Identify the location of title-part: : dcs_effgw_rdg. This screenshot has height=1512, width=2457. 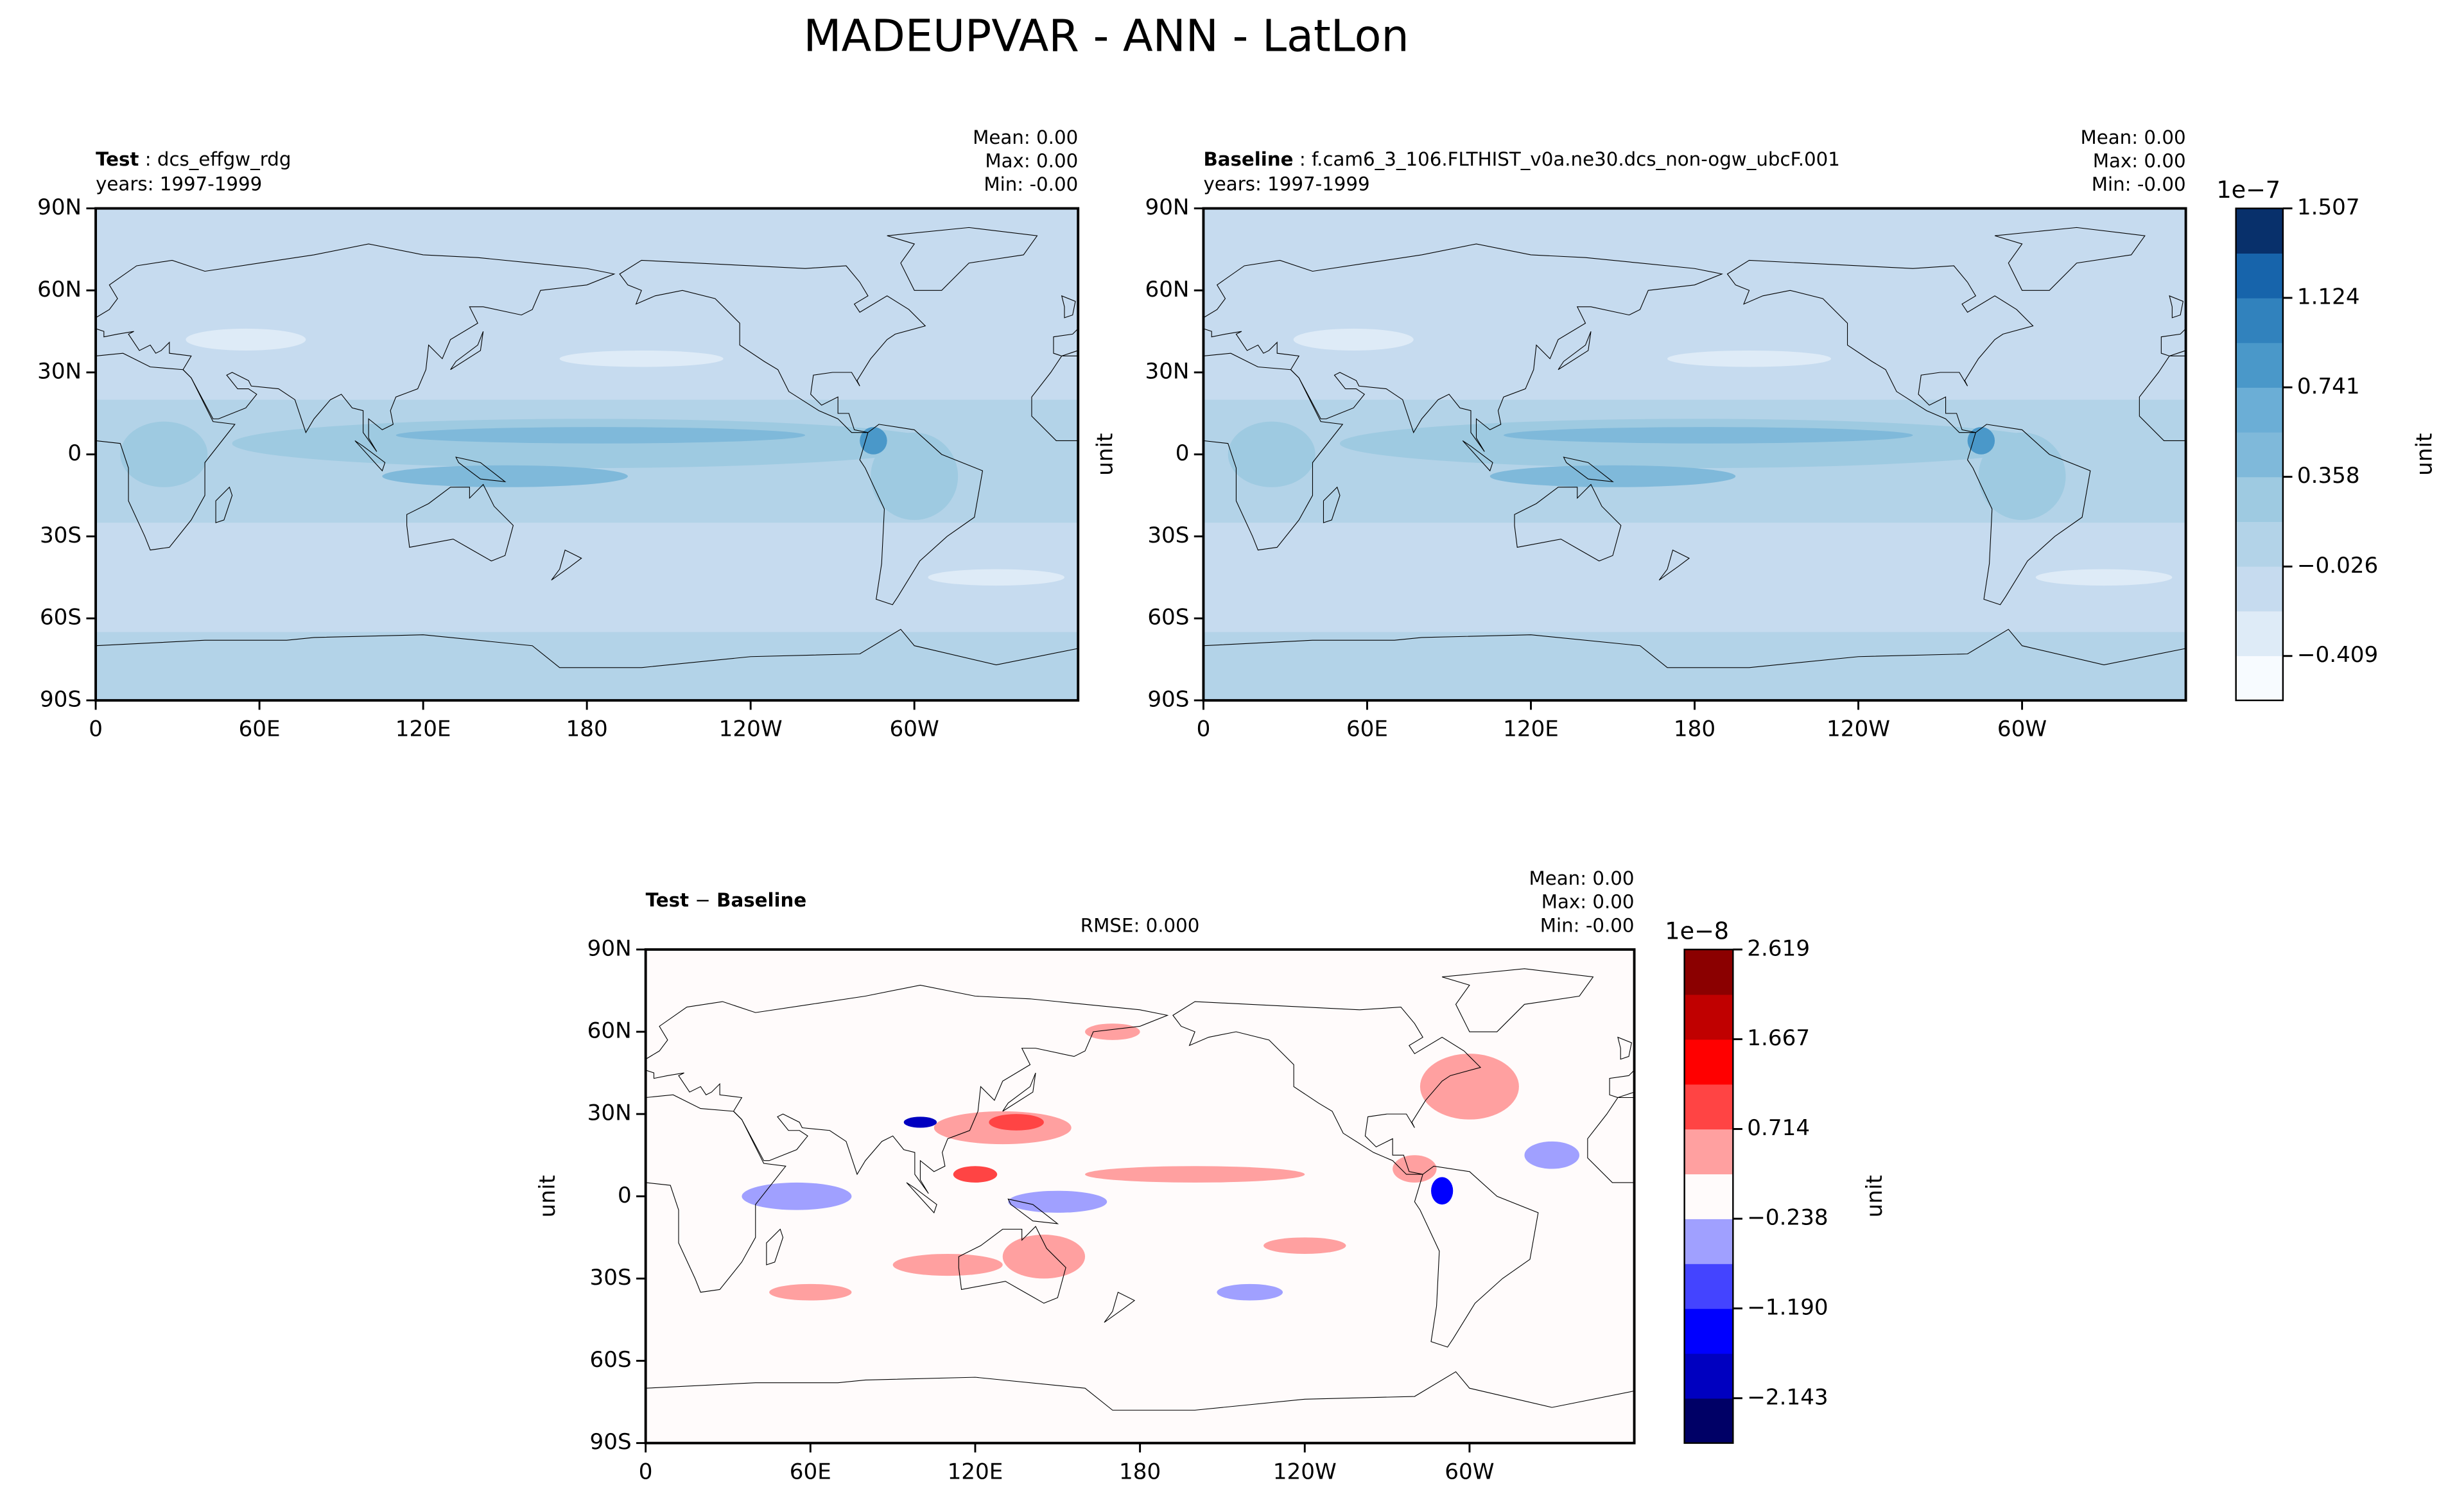
(215, 158).